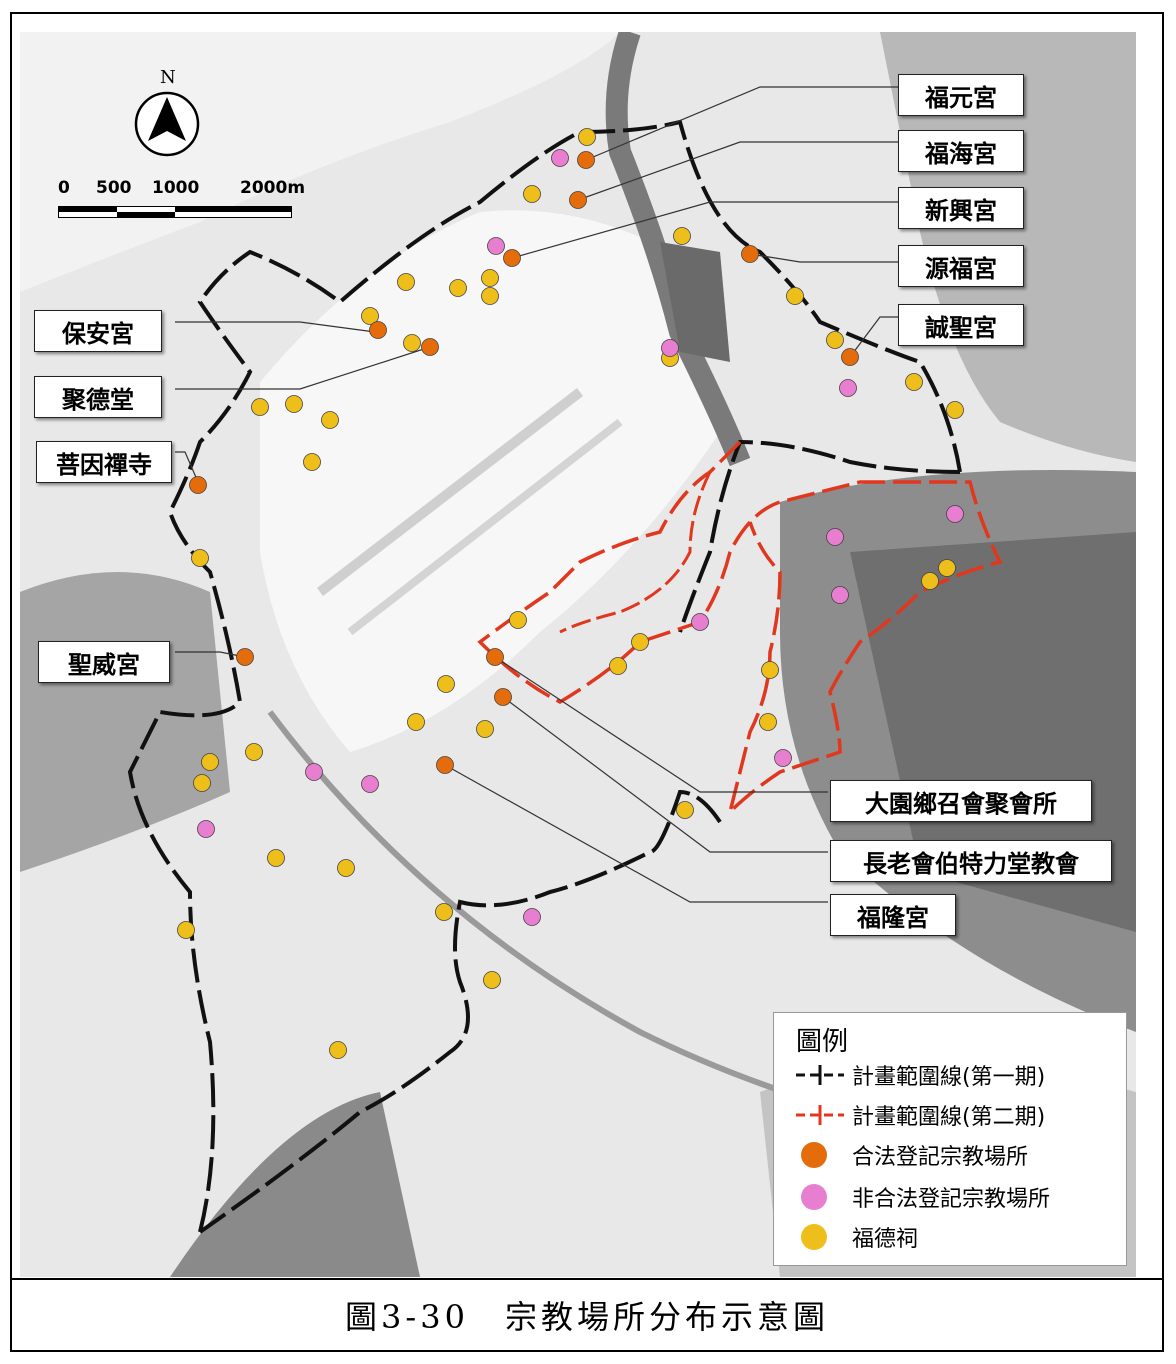  I want to click on legend-label-phase1: 計畫範圍線(第一期), so click(949, 1077).